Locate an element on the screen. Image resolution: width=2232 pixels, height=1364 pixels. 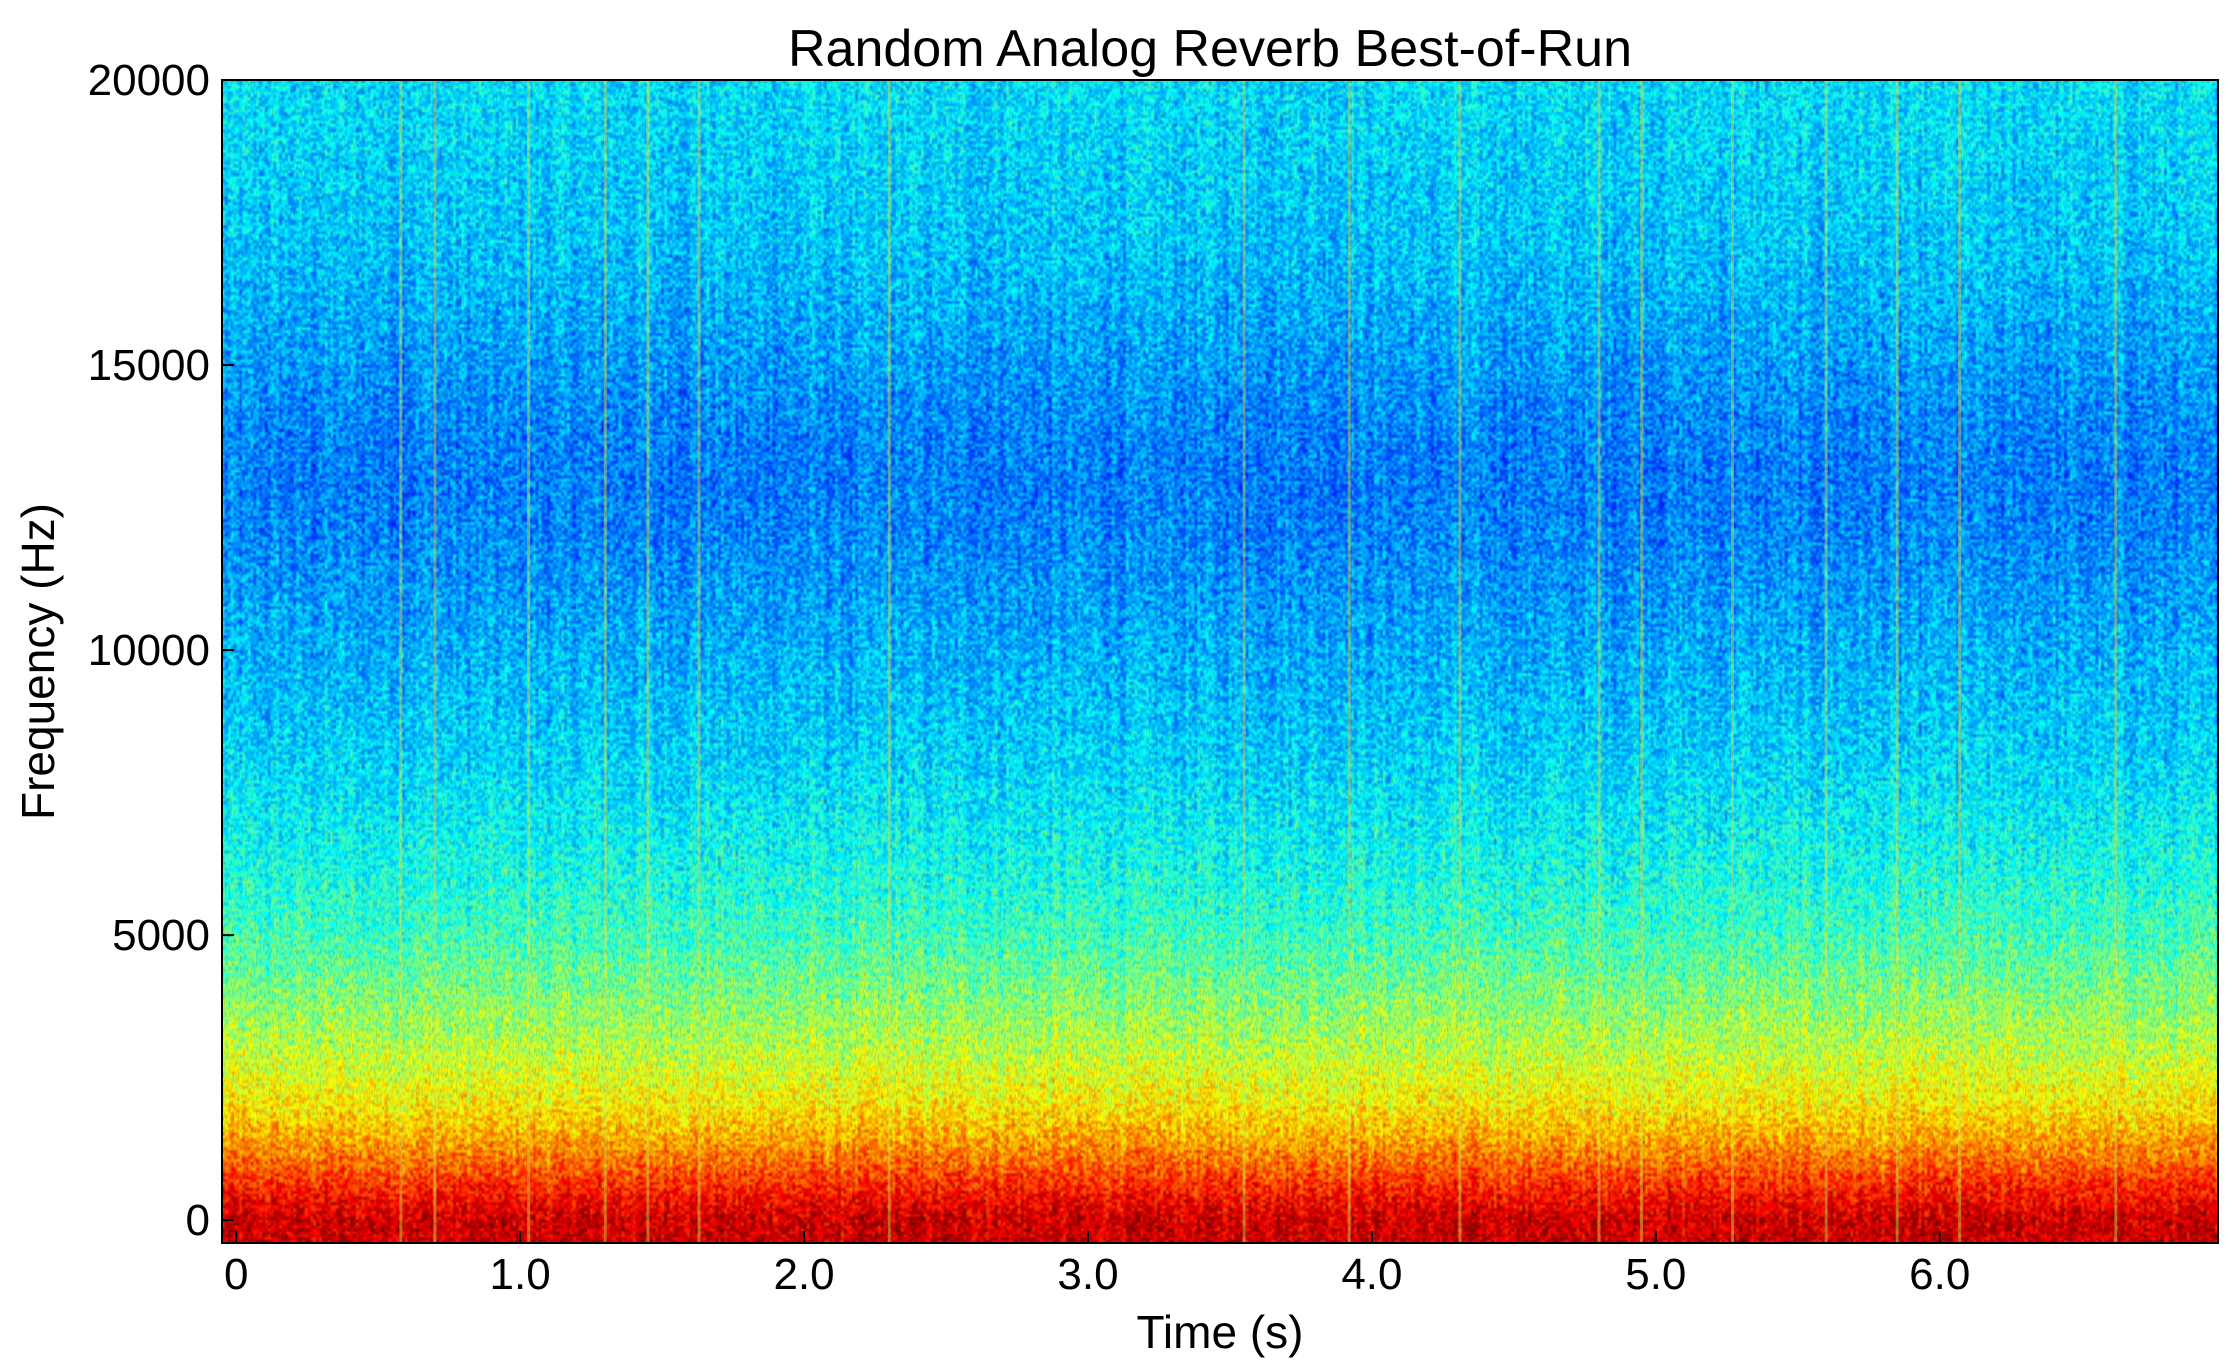
y-tick-label: 15000 is located at coordinates (149, 365).